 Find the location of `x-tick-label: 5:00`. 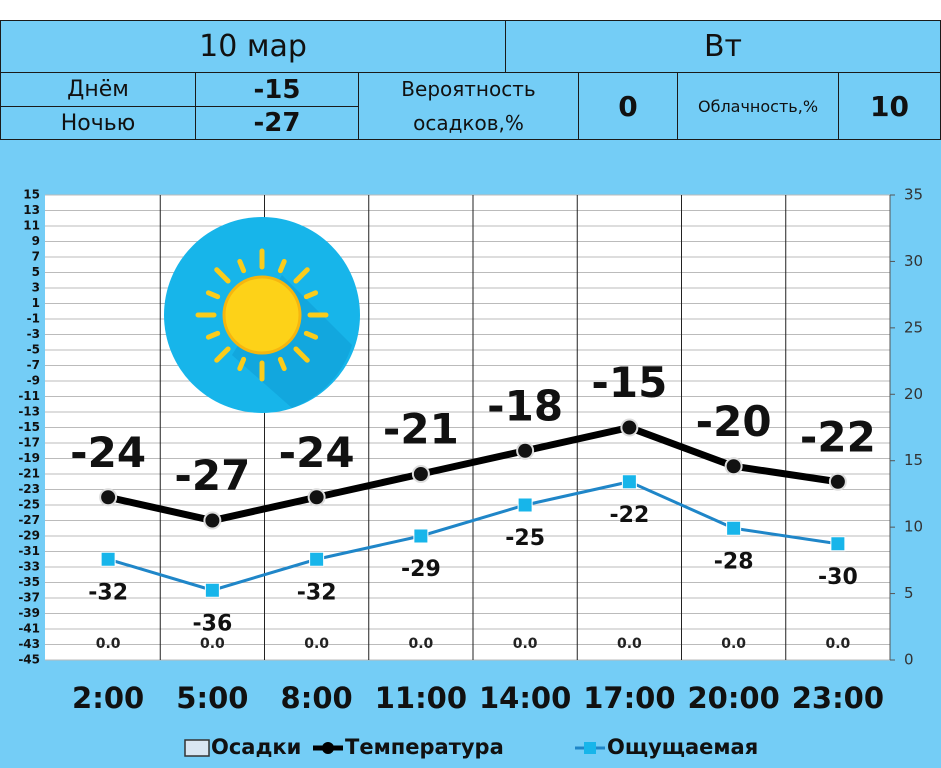

x-tick-label: 5:00 is located at coordinates (212, 698).